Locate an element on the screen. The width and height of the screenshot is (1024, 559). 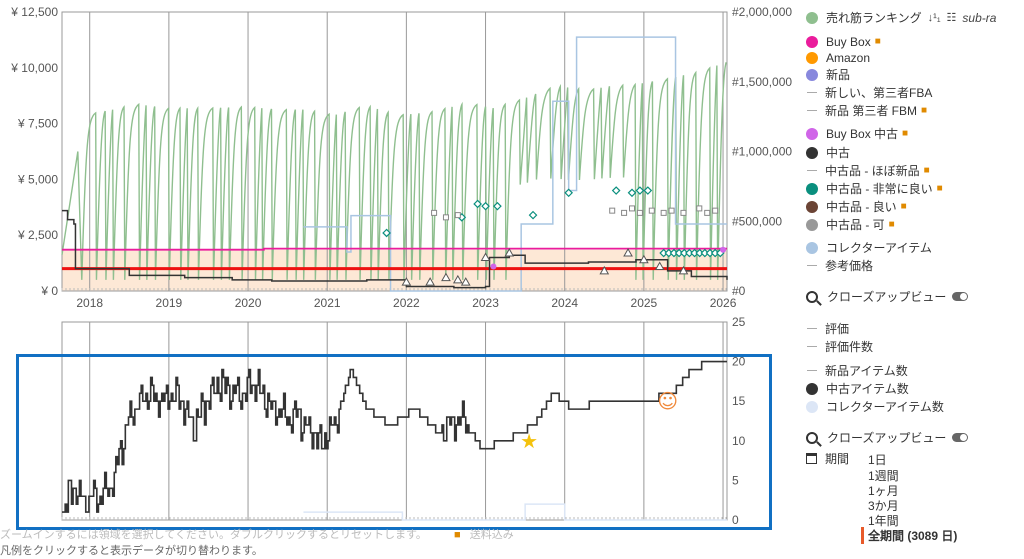
legend-used-good: 中古品 - 良い ■ is located at coordinates (856, 206).